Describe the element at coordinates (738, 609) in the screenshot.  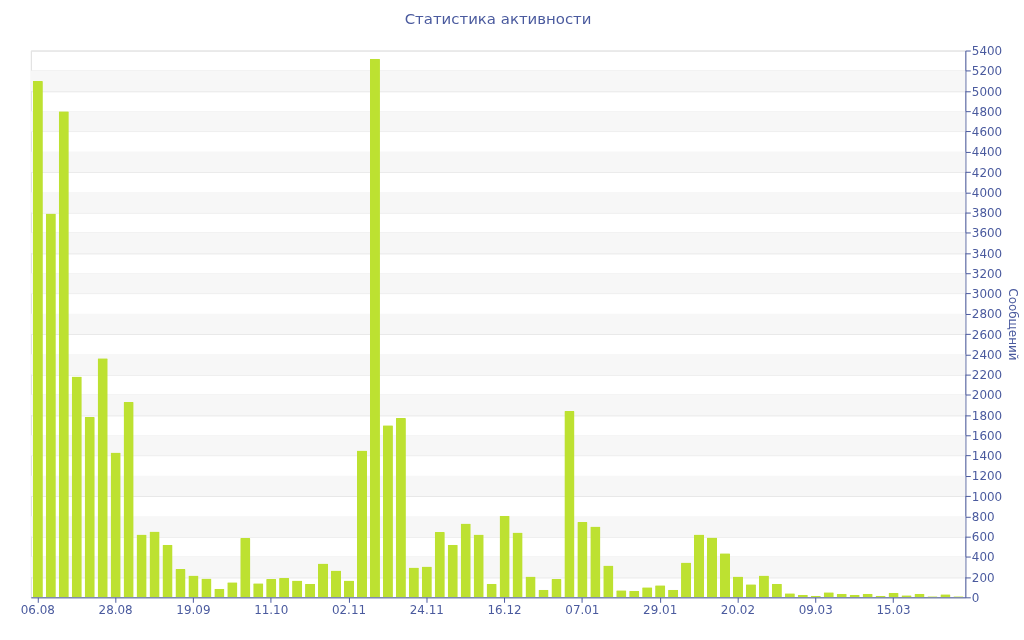
I see `x-tick-label: 20.02` at that location.